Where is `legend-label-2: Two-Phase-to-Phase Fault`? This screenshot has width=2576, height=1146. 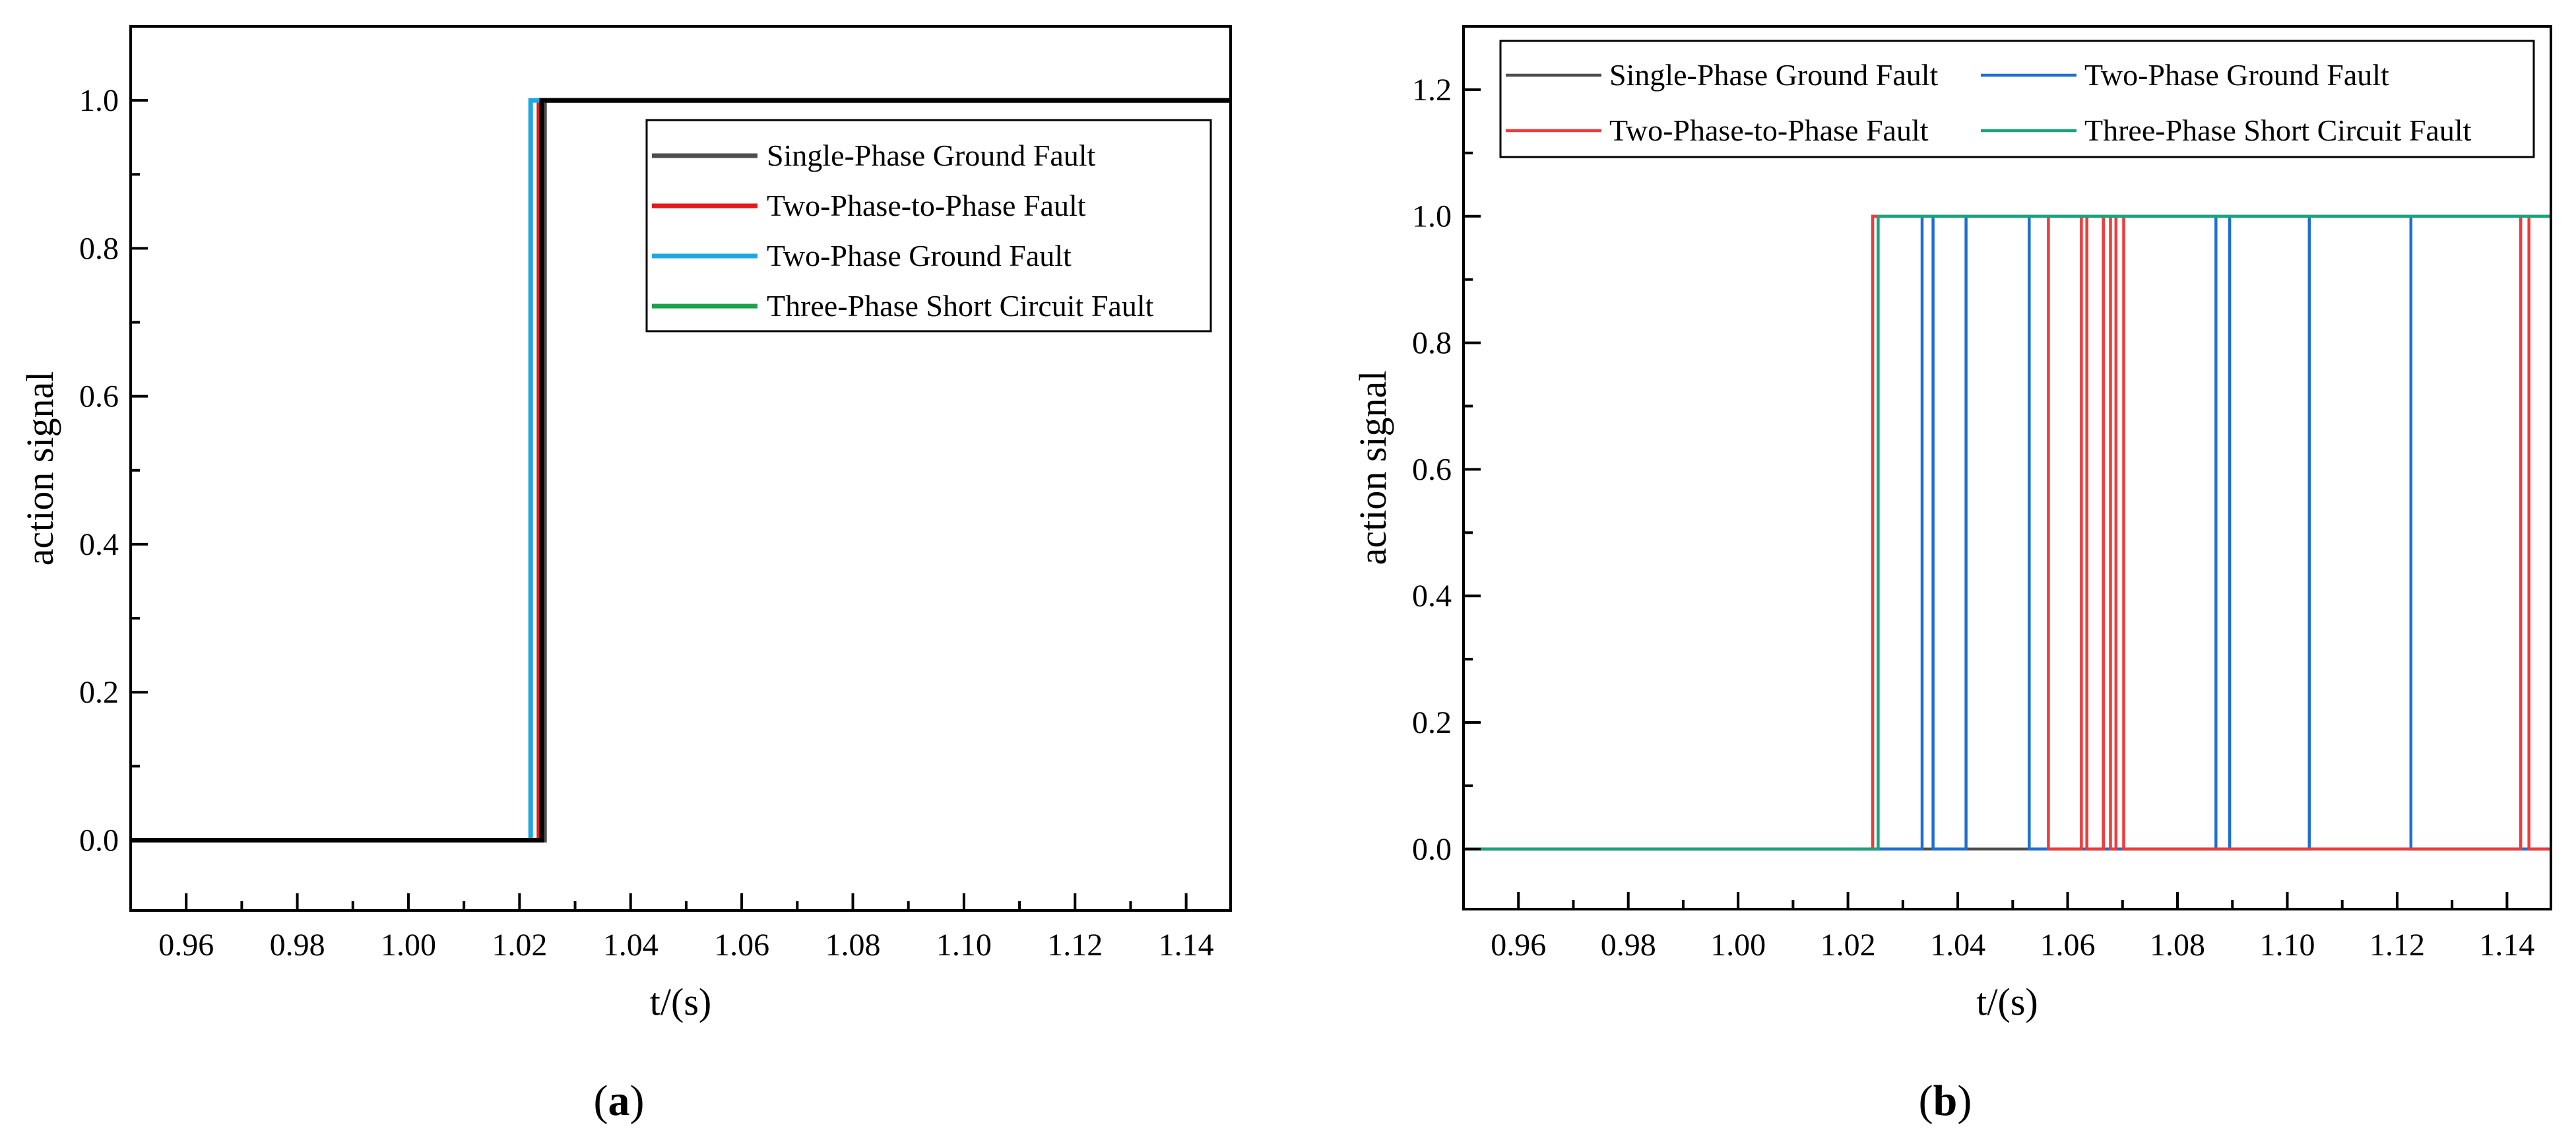 legend-label-2: Two-Phase-to-Phase Fault is located at coordinates (926, 205).